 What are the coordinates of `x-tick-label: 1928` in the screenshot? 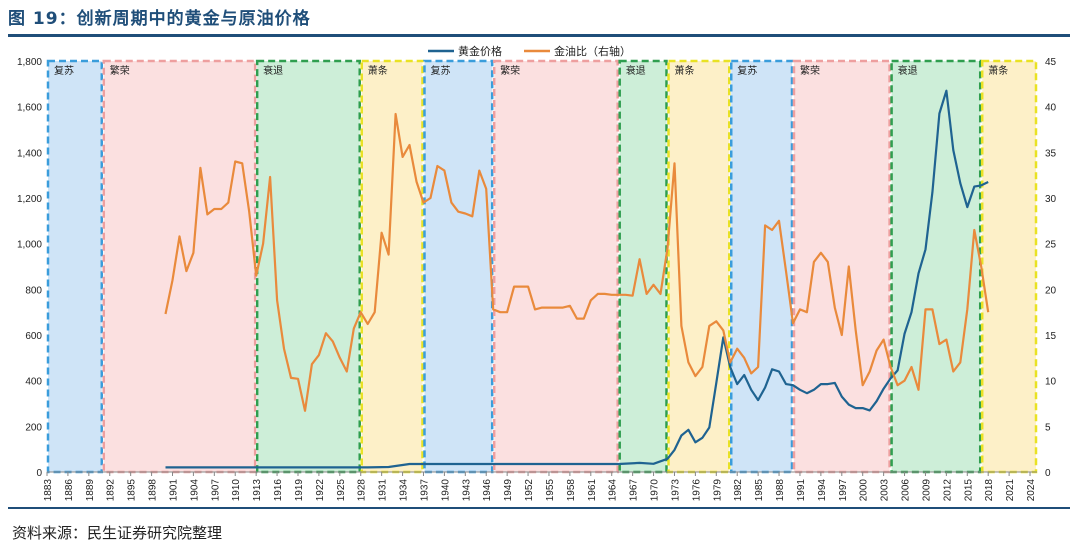 It's located at (362, 490).